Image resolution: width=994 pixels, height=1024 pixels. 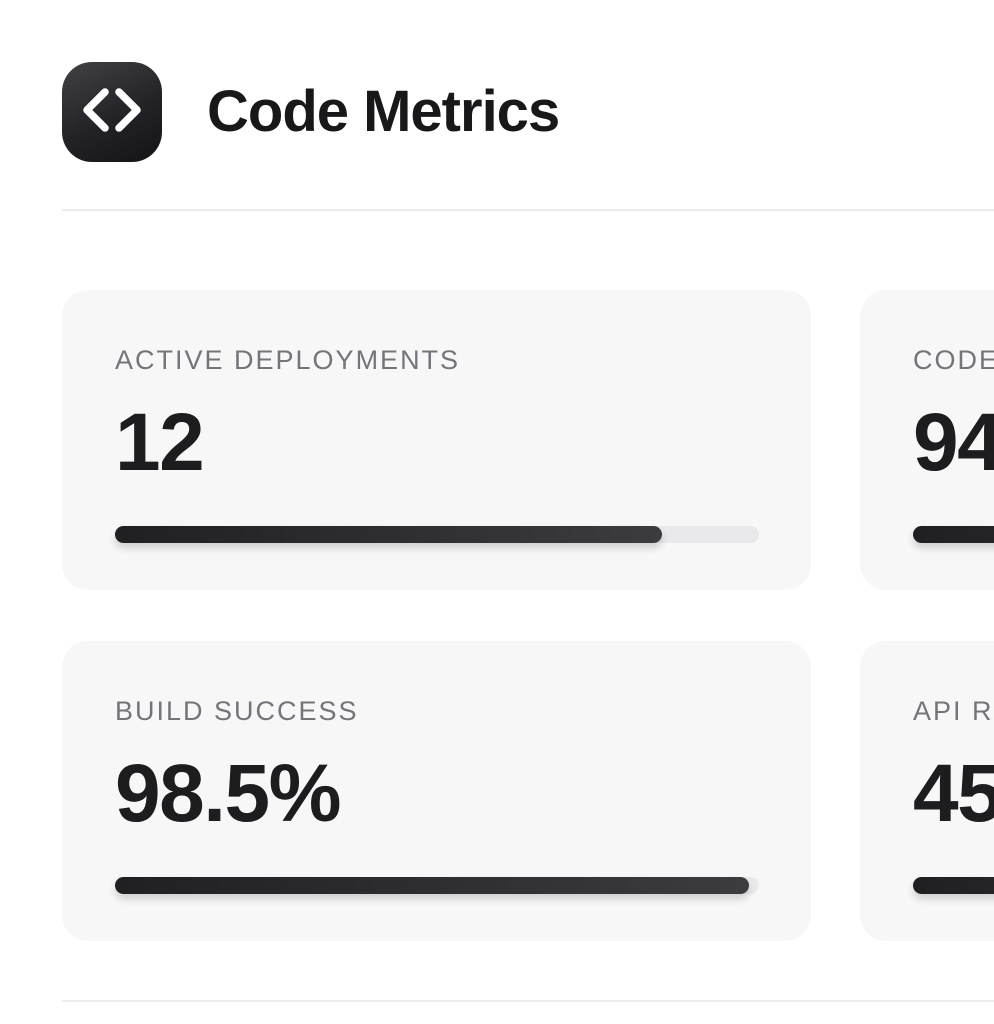 What do you see at coordinates (228, 794) in the screenshot?
I see `metric-value: 98.5%` at bounding box center [228, 794].